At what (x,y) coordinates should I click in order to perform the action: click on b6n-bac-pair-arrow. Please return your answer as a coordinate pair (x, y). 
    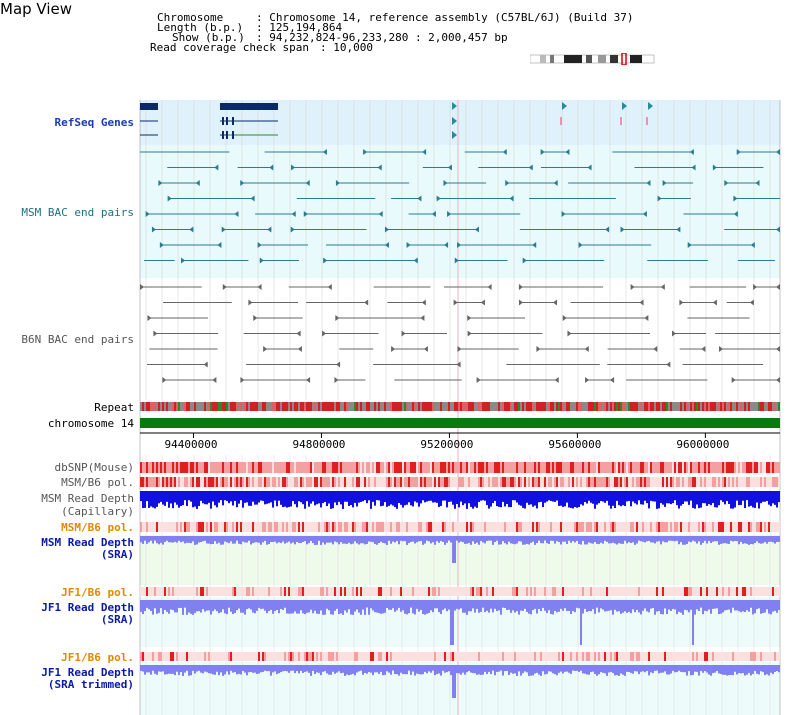
    Looking at the image, I should click on (469, 333).